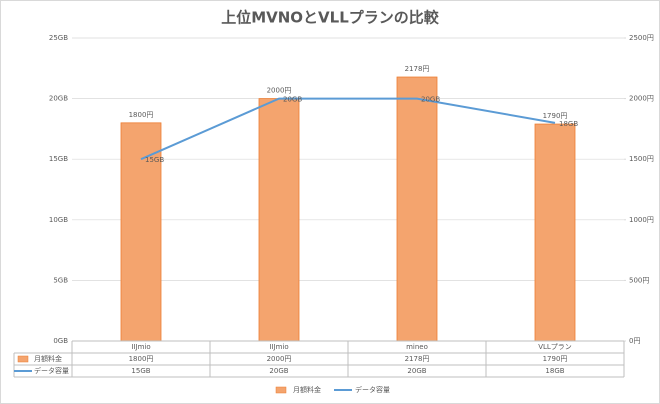 The height and width of the screenshot is (404, 660). I want to click on table-series-name: データ容量, so click(51, 370).